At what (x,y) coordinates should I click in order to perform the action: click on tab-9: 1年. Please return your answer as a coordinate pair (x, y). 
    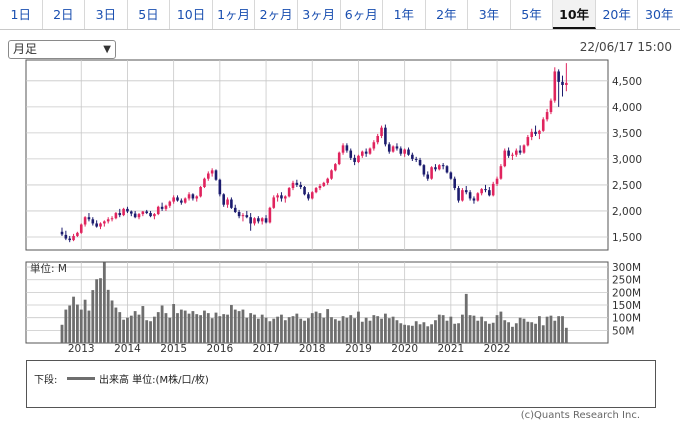
    Looking at the image, I should click on (404, 14).